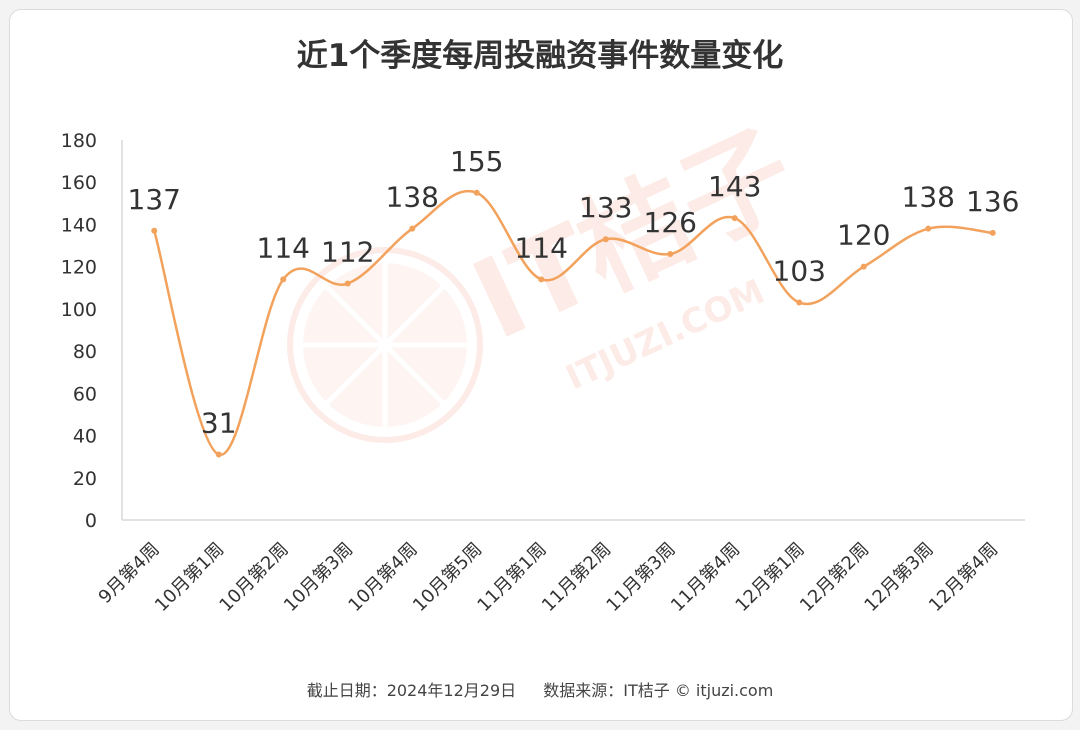  What do you see at coordinates (898, 577) in the screenshot?
I see `x-tick-label: 12月第3周` at bounding box center [898, 577].